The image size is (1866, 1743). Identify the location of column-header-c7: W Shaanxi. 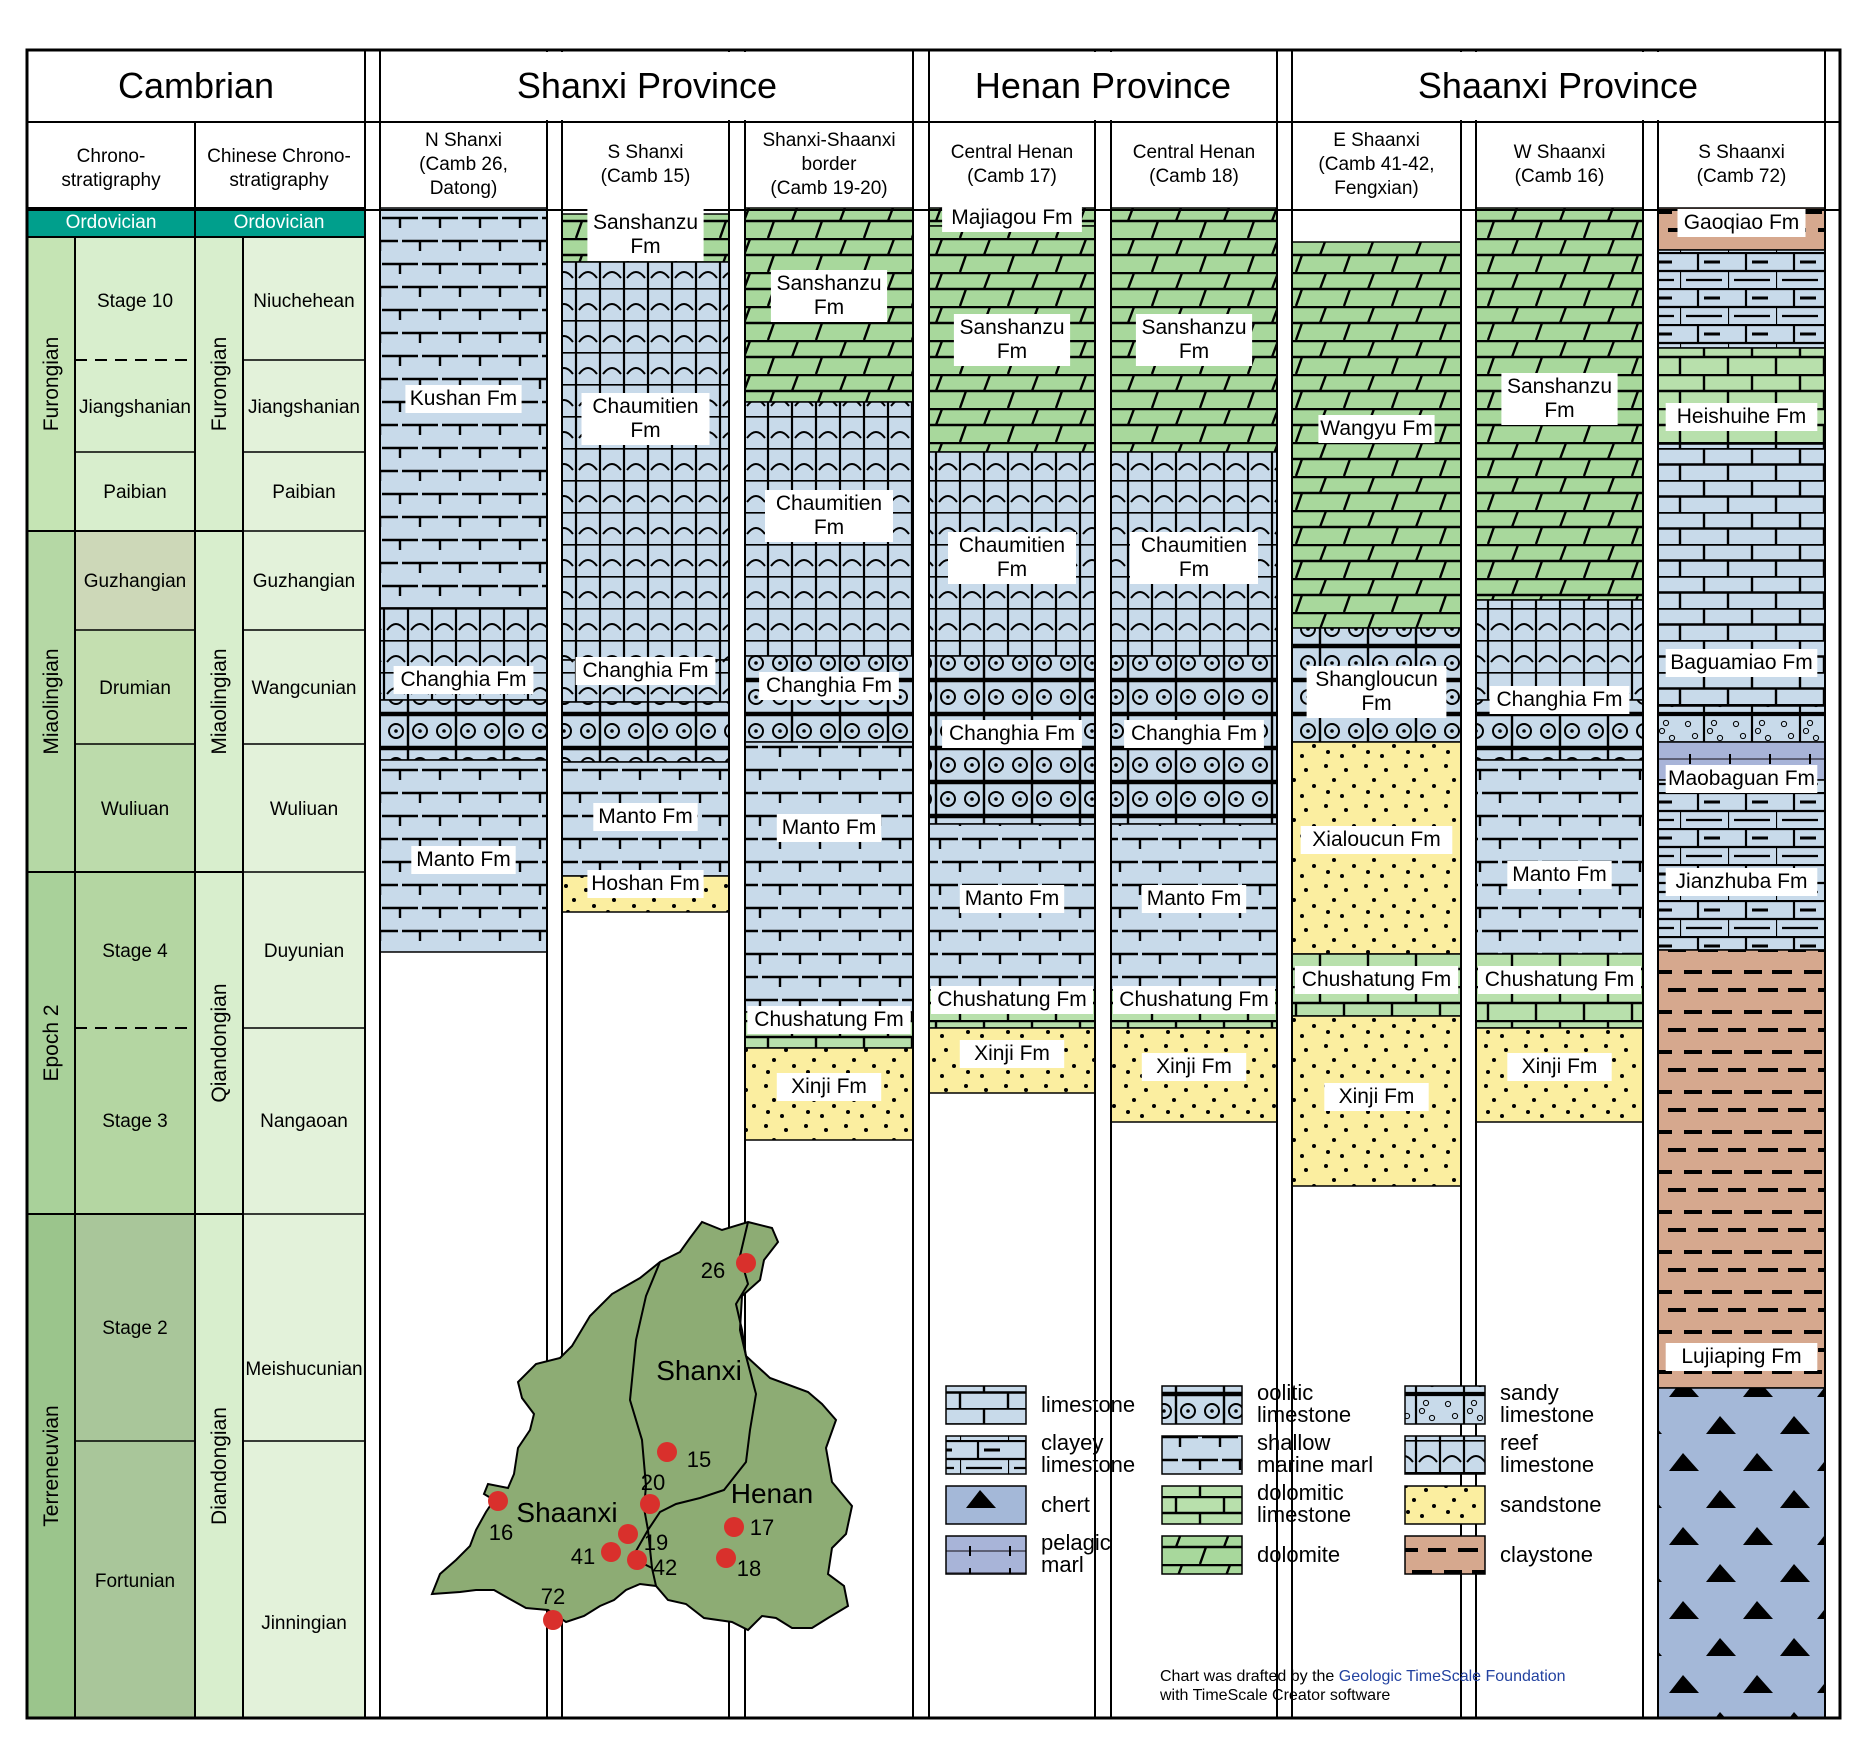
(1560, 152).